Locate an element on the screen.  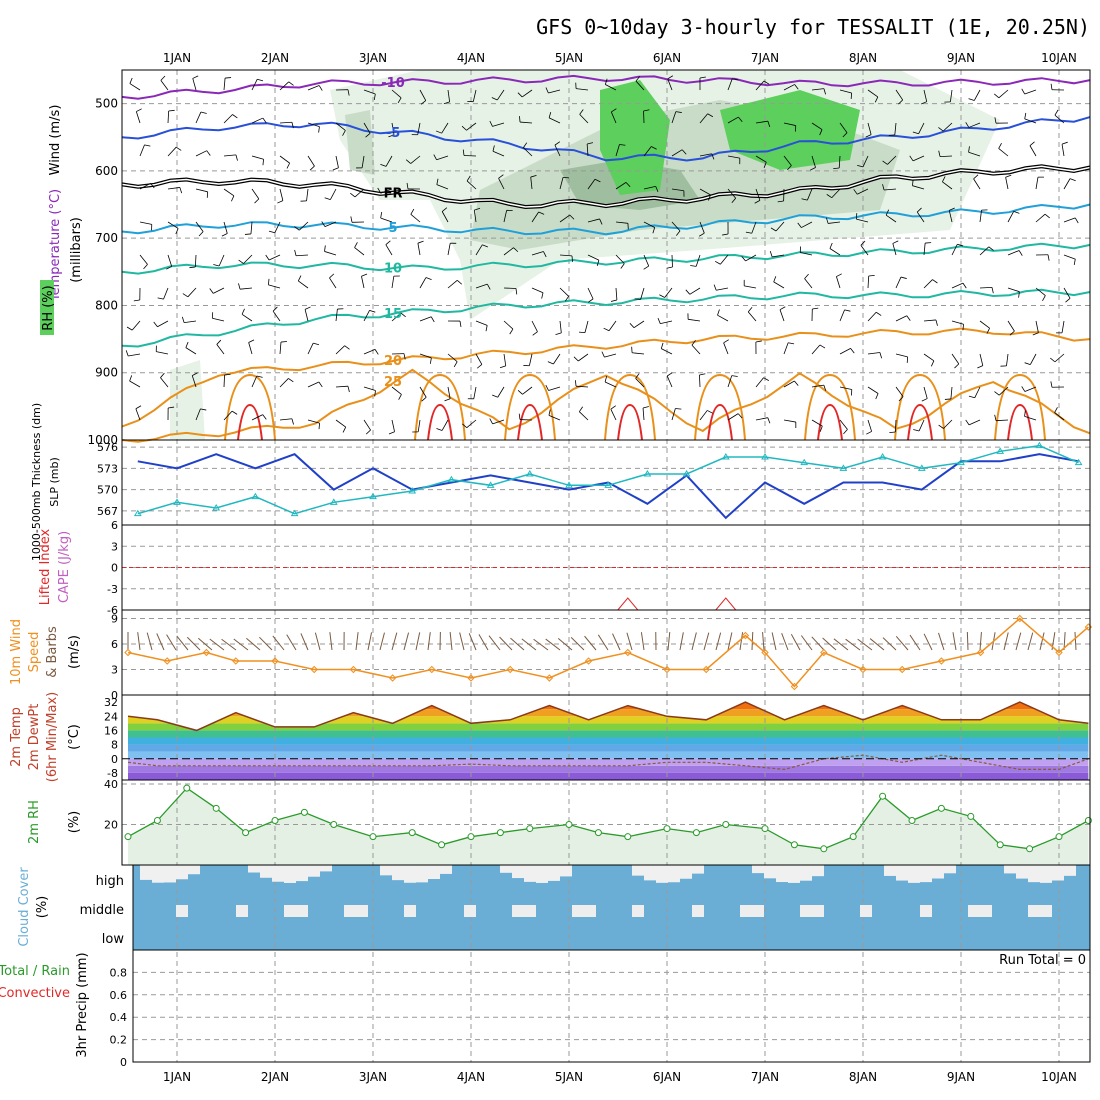
isotherm-line is located at coordinates (606, 258).